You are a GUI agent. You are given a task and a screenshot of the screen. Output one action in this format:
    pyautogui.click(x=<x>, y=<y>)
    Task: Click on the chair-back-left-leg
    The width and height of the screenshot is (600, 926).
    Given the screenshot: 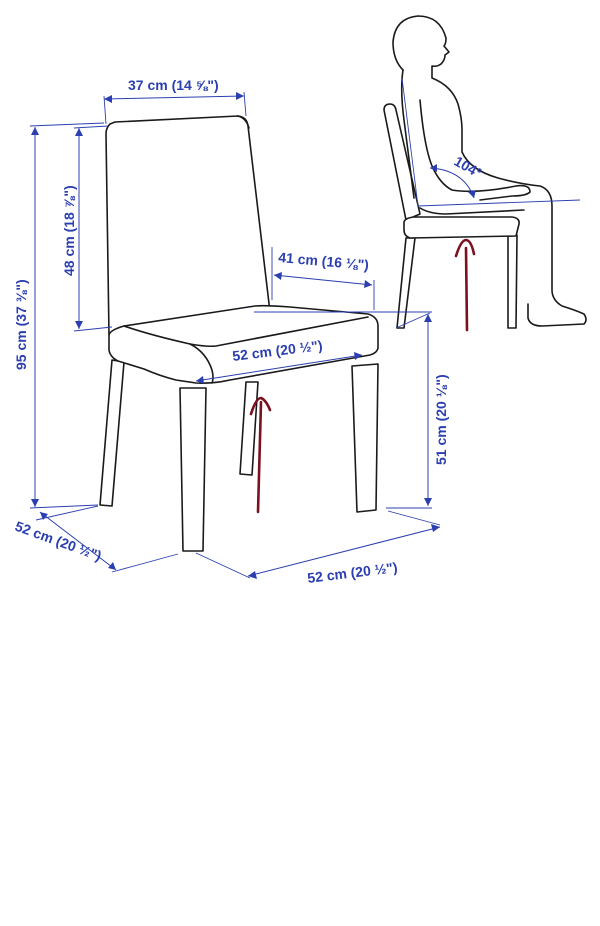 What is the action you would take?
    pyautogui.click(x=112, y=433)
    